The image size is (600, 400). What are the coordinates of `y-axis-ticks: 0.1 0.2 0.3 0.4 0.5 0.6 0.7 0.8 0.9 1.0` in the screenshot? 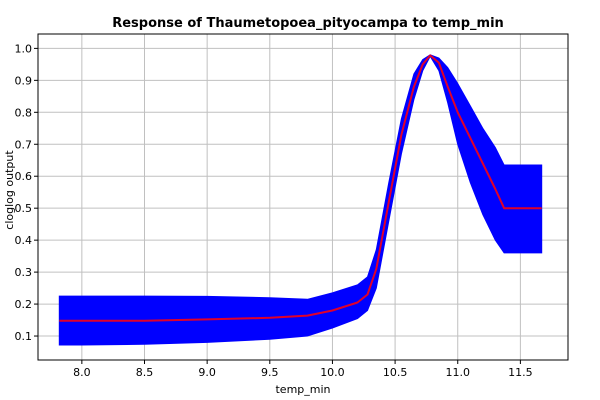 It's located at (26, 192).